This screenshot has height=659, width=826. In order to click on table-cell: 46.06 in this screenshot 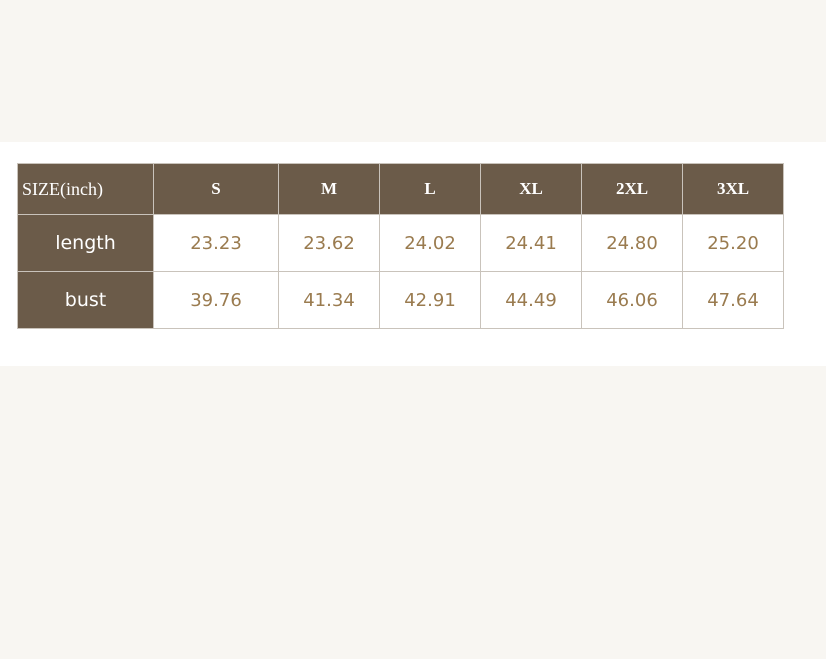, I will do `click(632, 300)`.